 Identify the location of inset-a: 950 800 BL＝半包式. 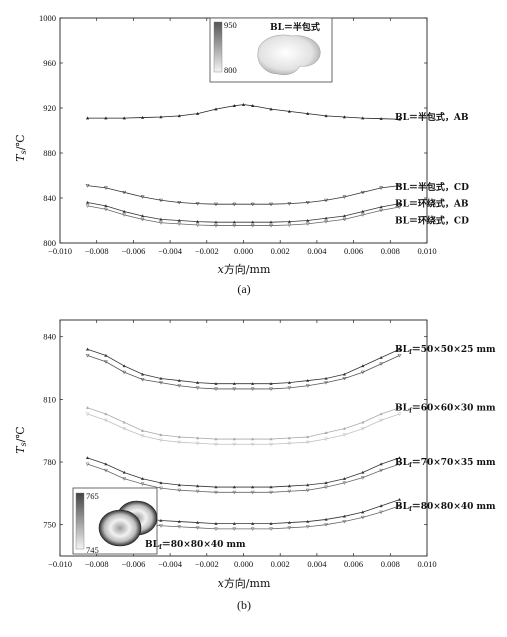
(271, 50).